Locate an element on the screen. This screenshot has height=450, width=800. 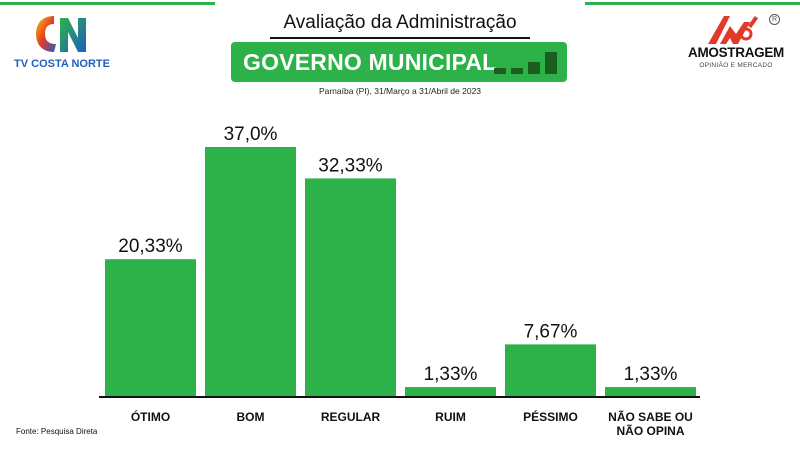
registered-mark-icon: R is located at coordinates (774, 19).